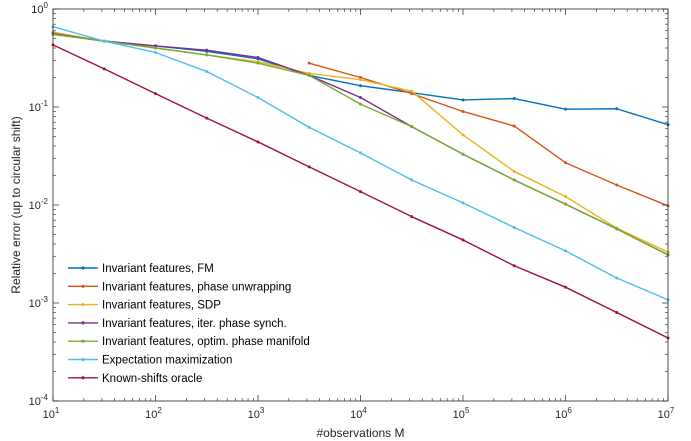  Describe the element at coordinates (194, 324) in the screenshot. I see `legend-label: Invariant features, iter. phase synch.` at that location.